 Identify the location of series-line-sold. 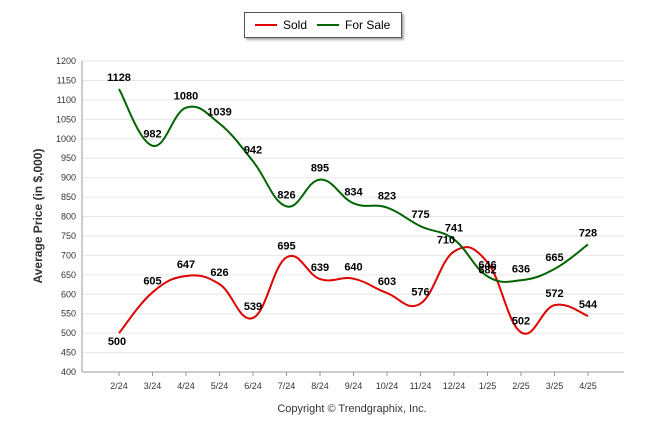
(353, 290).